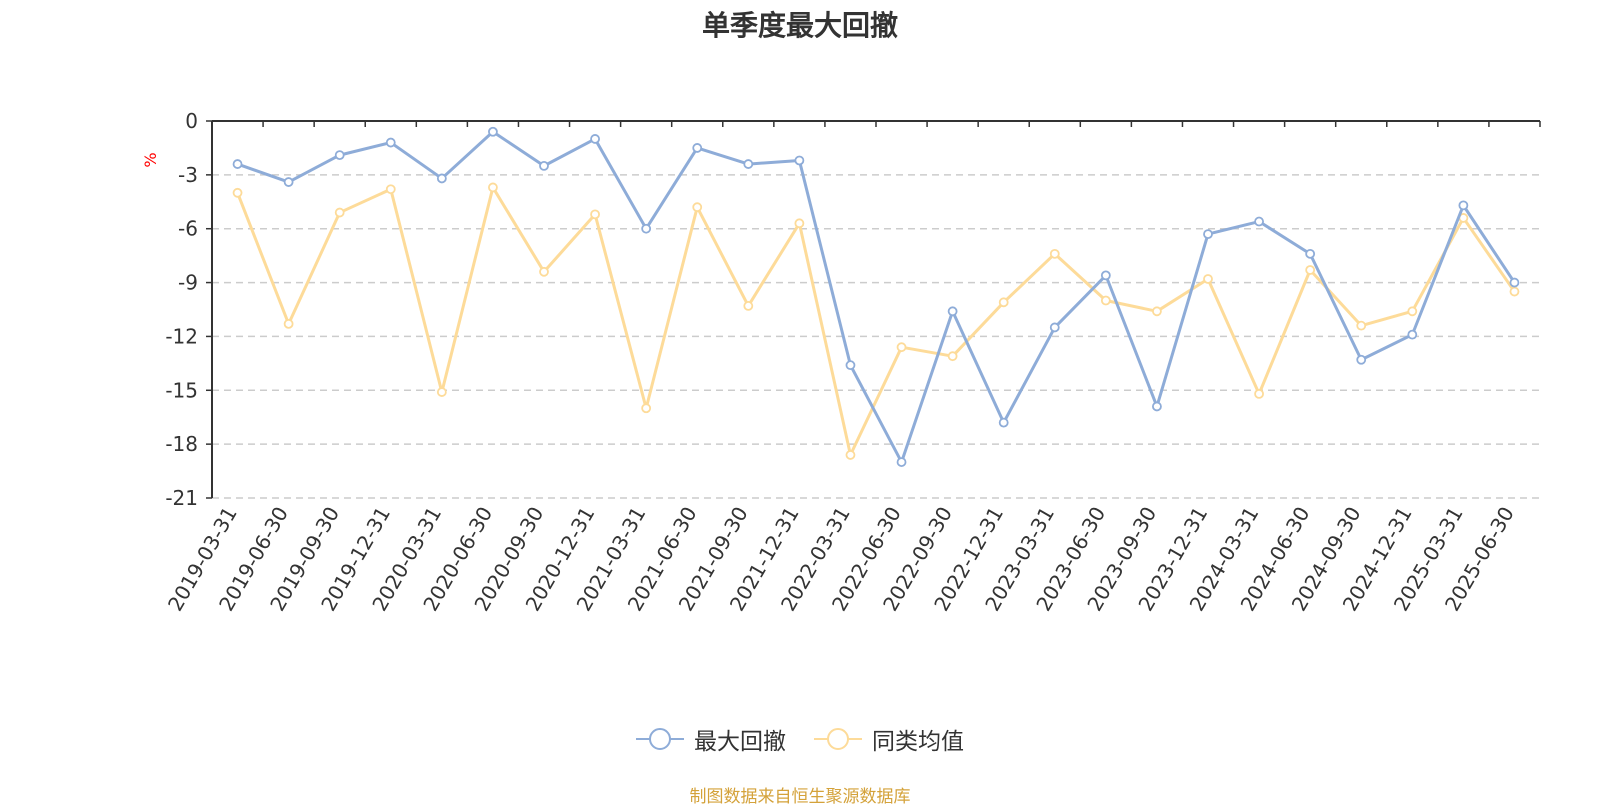  I want to click on legend-label: 最大回撤, so click(740, 742).